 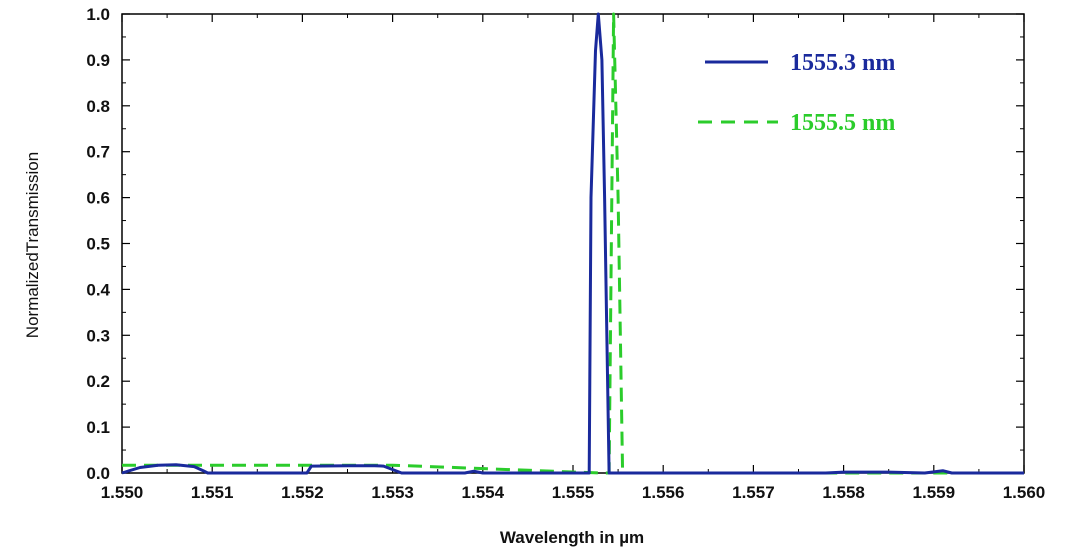 I want to click on y-tick-label: 0.0, so click(x=98, y=473).